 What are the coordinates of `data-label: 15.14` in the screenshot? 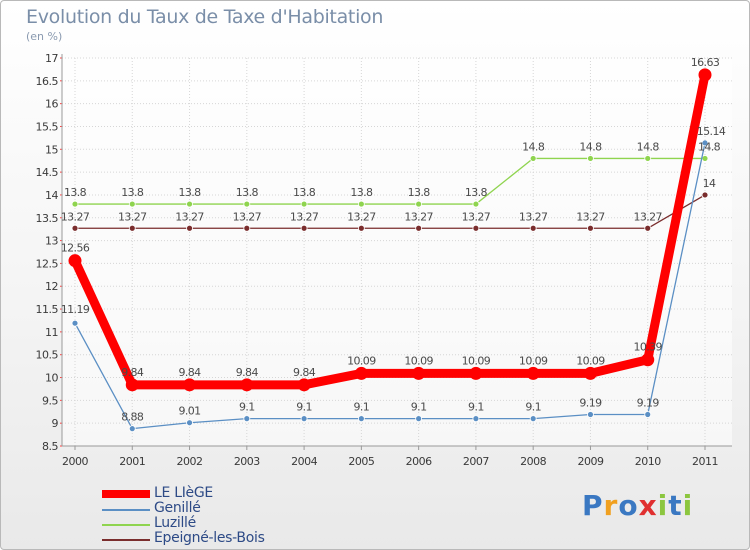 It's located at (711, 131).